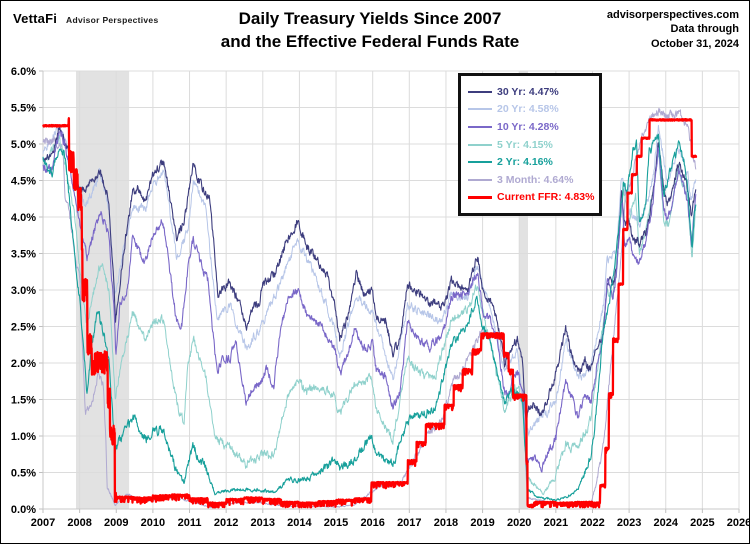  Describe the element at coordinates (23, 218) in the screenshot. I see `y-tick-label: 4.0%` at that location.